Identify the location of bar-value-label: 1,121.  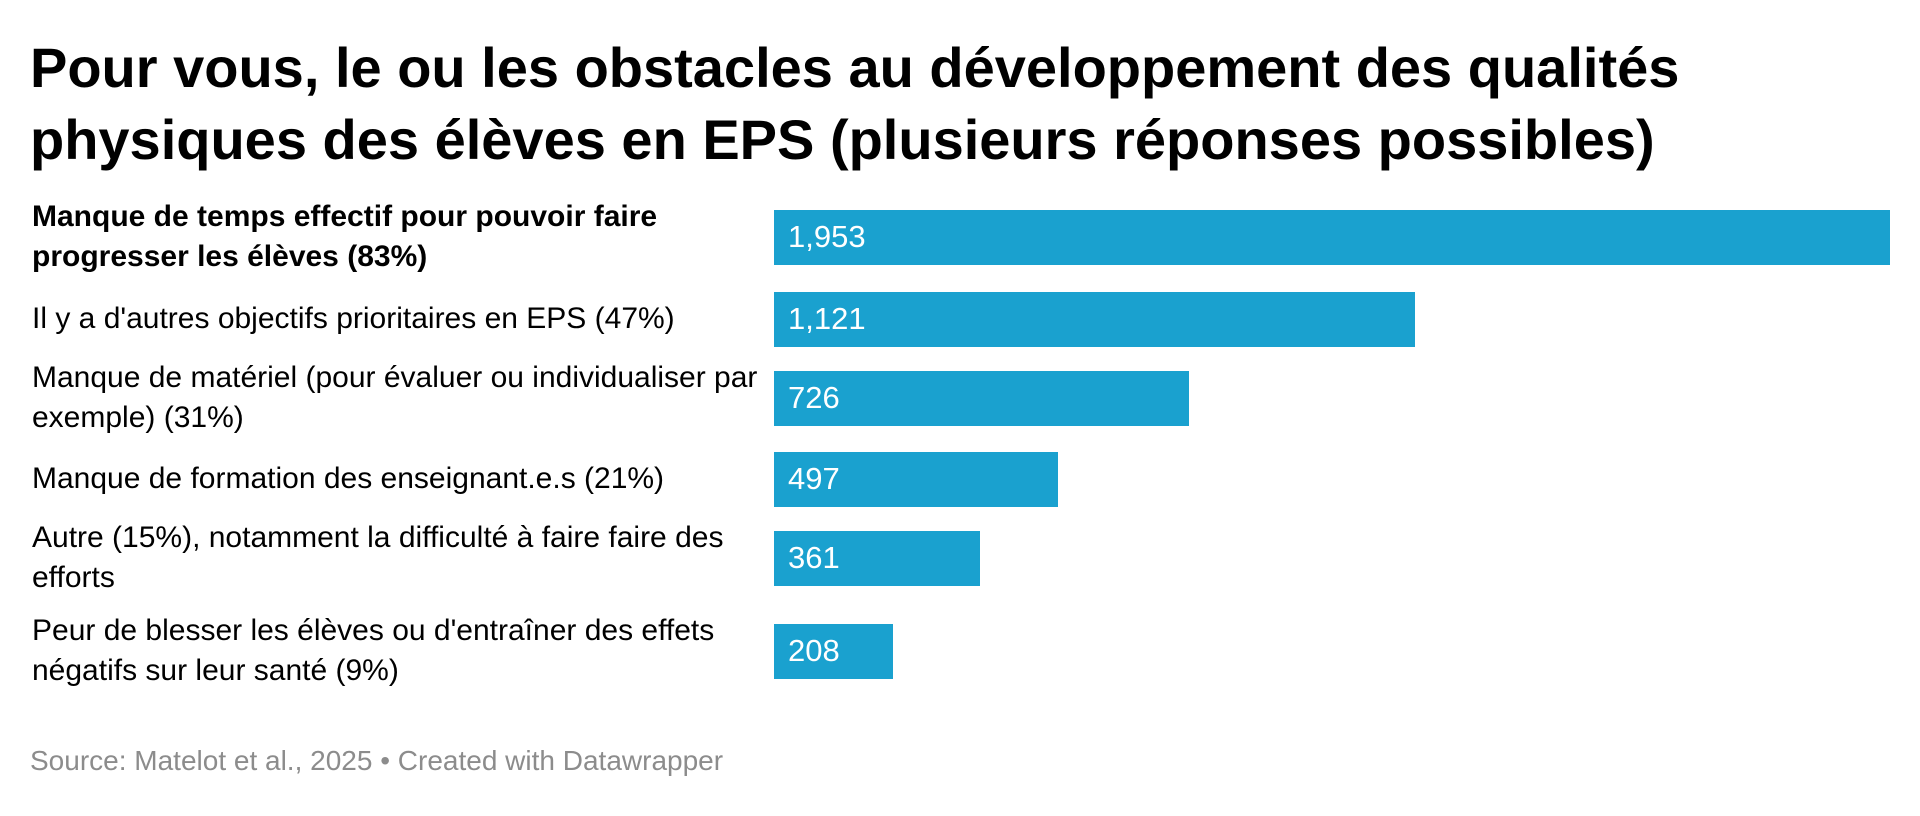
(827, 318).